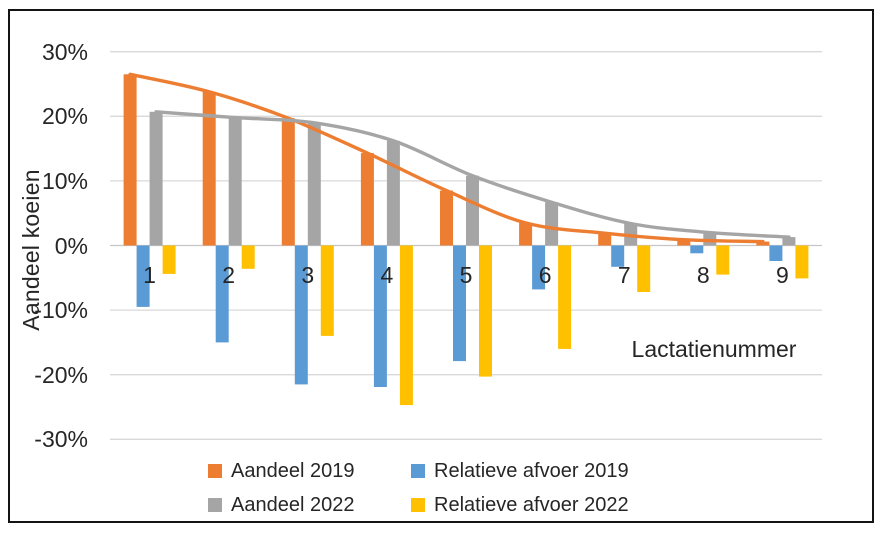  I want to click on y-axis-title: Aandeel koeien, so click(31, 250).